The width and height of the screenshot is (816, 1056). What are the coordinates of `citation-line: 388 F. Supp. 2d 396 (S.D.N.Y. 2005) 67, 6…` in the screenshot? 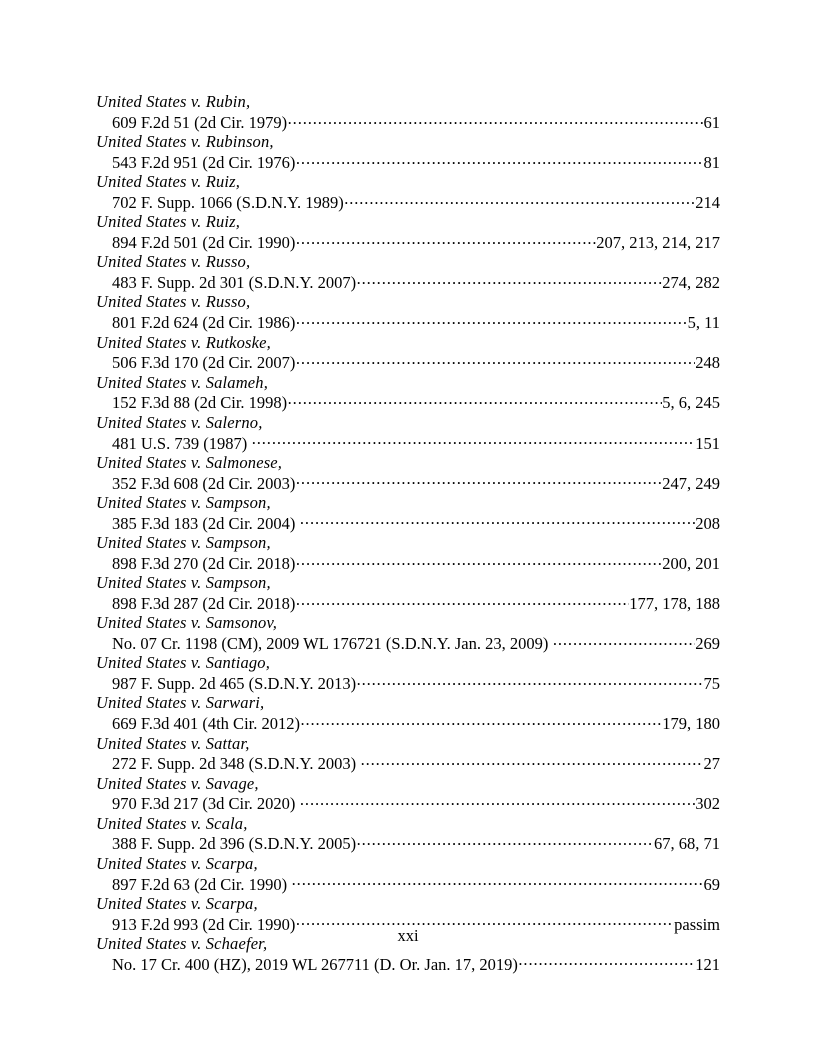 It's located at (408, 843).